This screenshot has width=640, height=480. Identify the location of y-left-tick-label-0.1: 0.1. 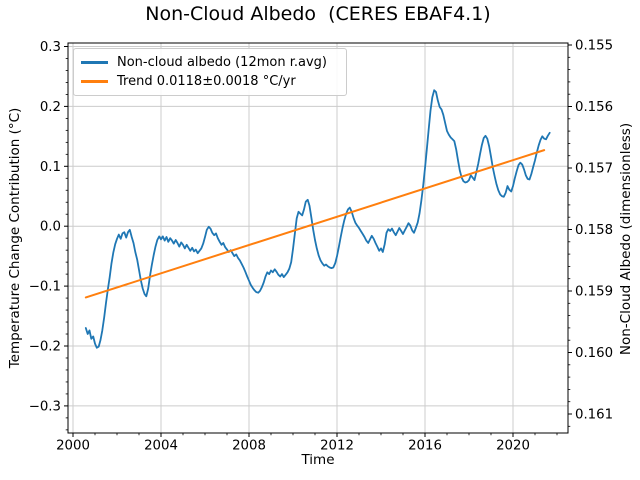
(50, 167).